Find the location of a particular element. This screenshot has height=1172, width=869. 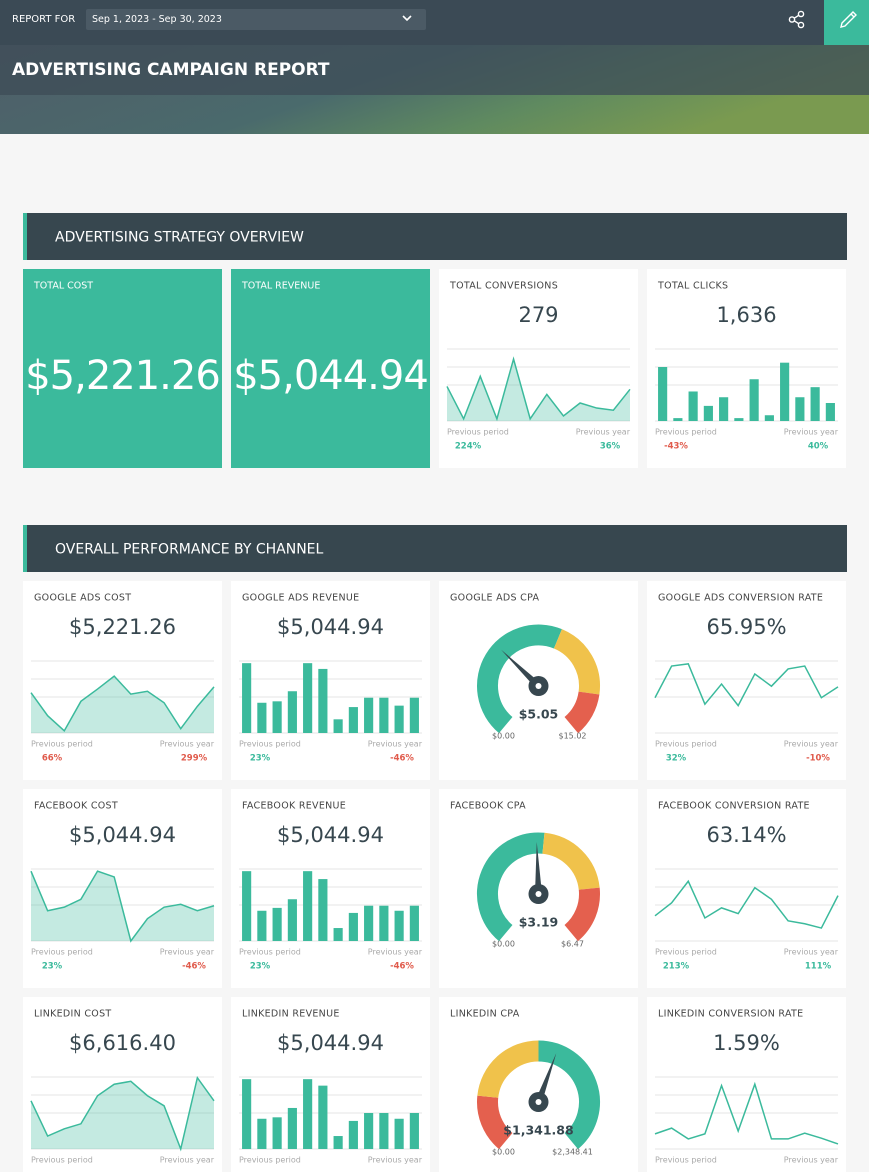

gauge-value: $1,341.88 is located at coordinates (538, 1130).